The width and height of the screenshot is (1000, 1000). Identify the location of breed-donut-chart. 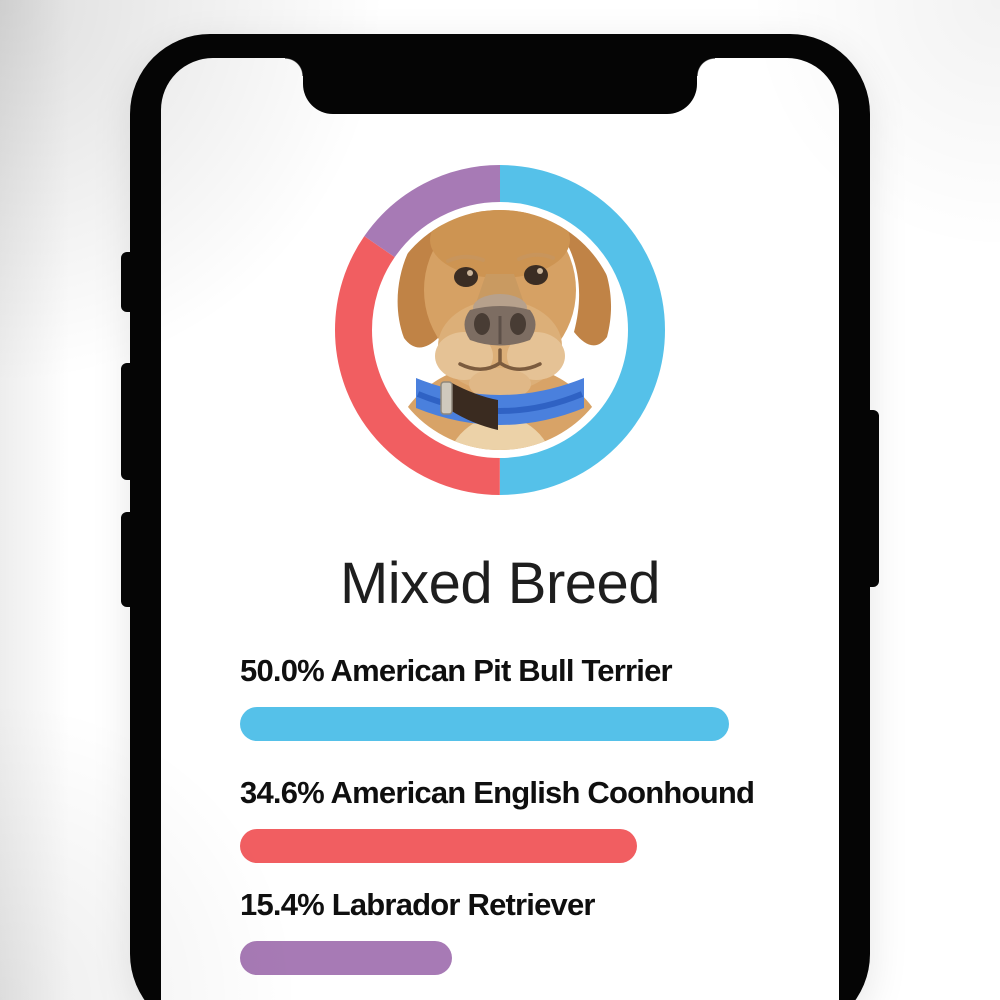
(500, 330).